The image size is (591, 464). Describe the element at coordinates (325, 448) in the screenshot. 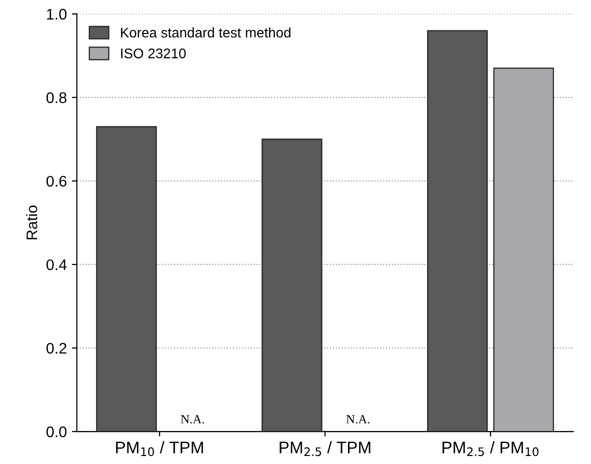

I see `x-tick-label: PM$_{2.5}$ / TPM` at that location.